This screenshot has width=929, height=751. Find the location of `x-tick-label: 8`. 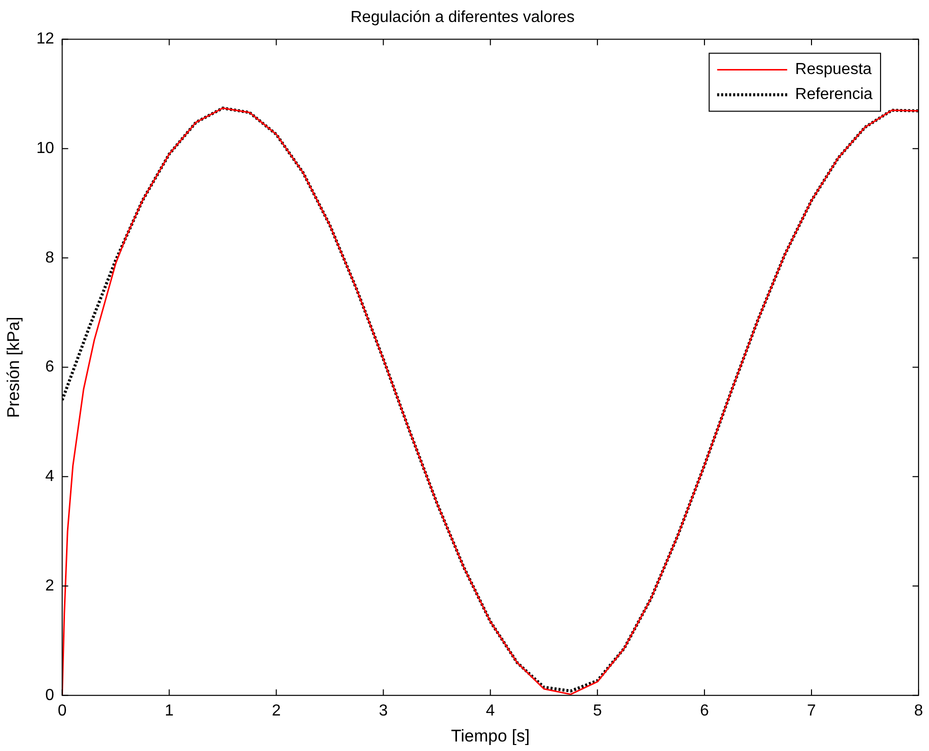

x-tick-label: 8 is located at coordinates (919, 711).